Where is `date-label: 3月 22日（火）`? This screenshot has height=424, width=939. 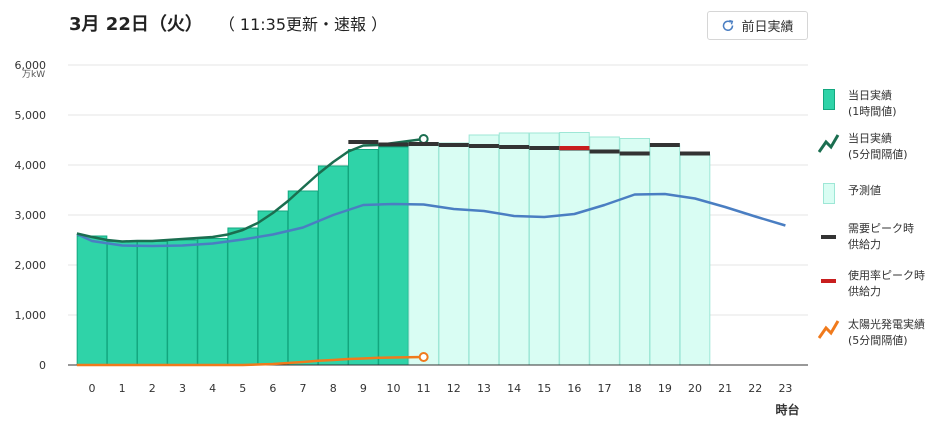 date-label: 3月 22日（火） is located at coordinates (136, 24).